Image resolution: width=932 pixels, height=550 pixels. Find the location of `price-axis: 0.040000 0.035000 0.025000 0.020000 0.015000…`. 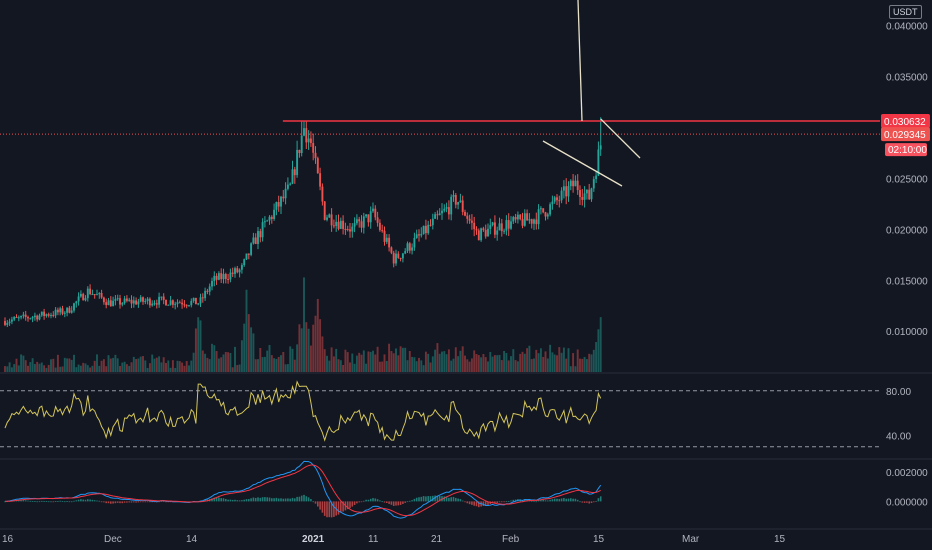

price-axis: 0.040000 0.035000 0.025000 0.020000 0.015000… is located at coordinates (905, 264).